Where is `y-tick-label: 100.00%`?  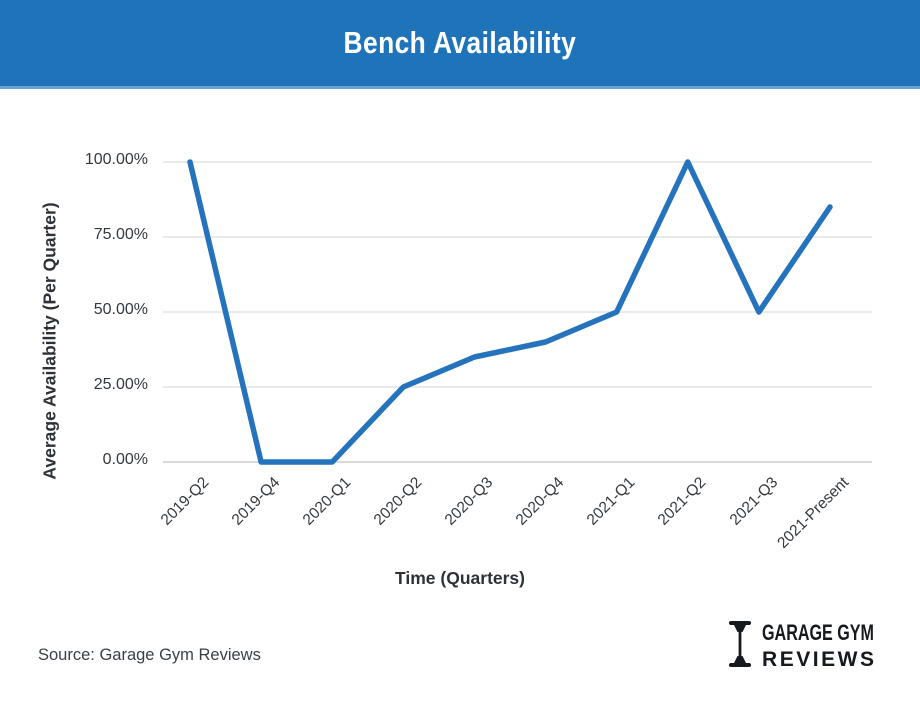 y-tick-label: 100.00% is located at coordinates (116, 159).